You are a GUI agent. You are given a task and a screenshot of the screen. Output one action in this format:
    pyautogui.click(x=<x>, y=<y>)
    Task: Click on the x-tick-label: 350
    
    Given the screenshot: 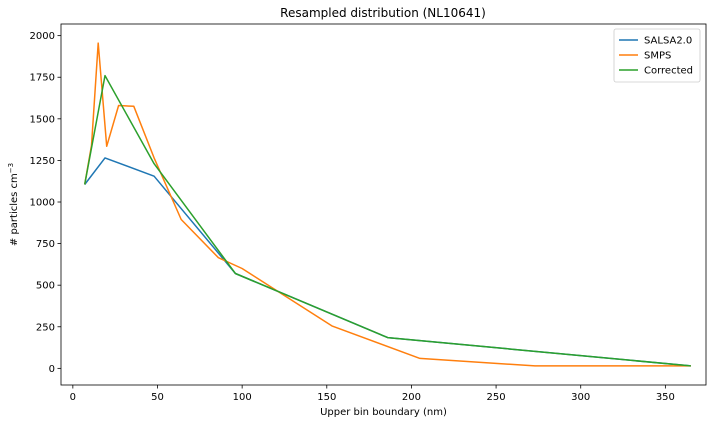 What is the action you would take?
    pyautogui.click(x=665, y=397)
    